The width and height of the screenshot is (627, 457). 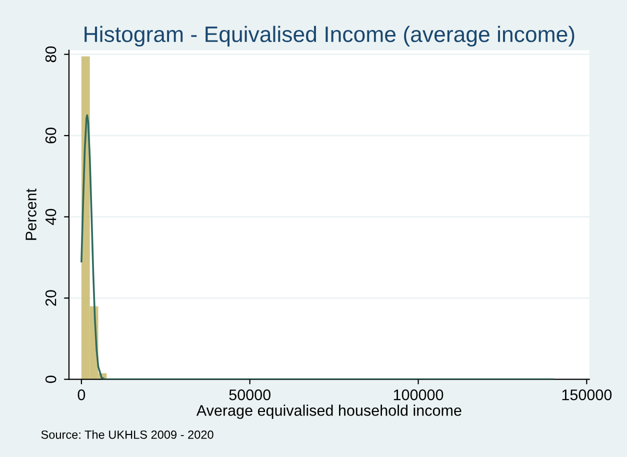 What do you see at coordinates (587, 394) in the screenshot?
I see `x-tick-label: 150000` at bounding box center [587, 394].